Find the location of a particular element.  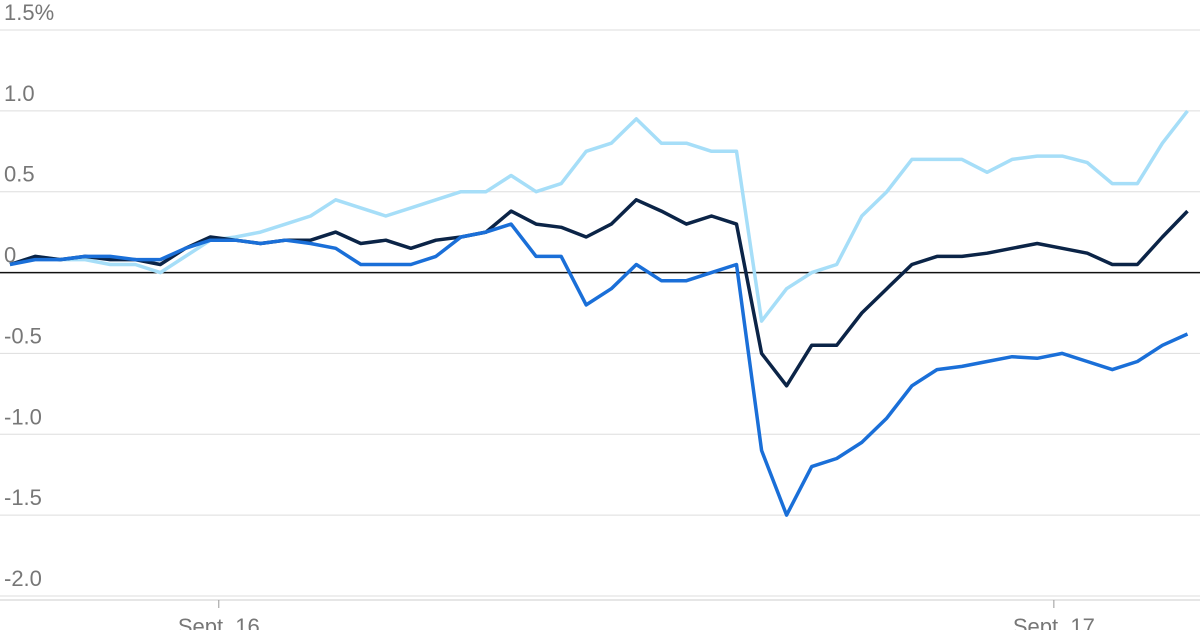

y-tick-label: 1.5% is located at coordinates (29, 12).